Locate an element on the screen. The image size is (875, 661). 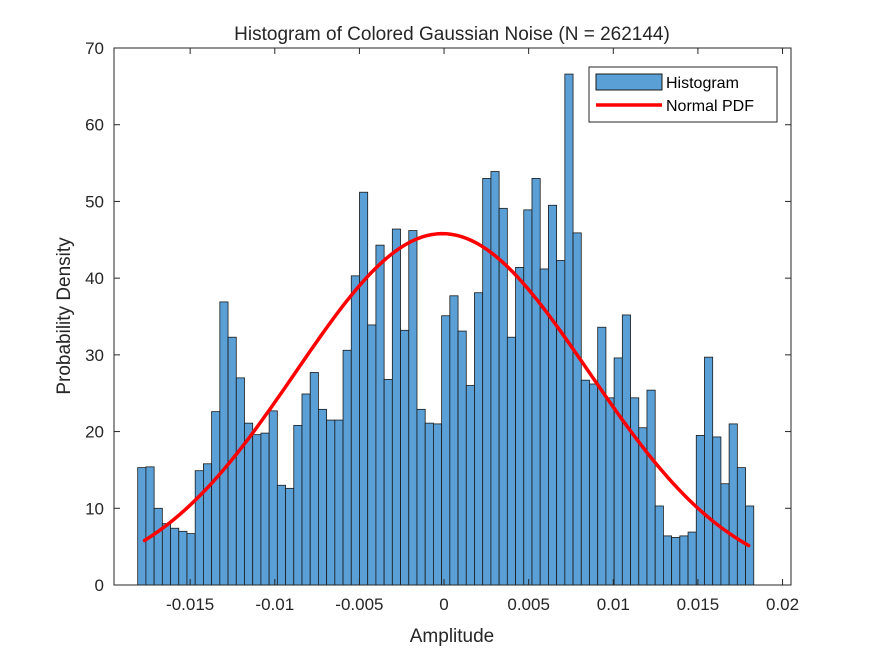
y-tick-label: 70 is located at coordinates (94, 48).